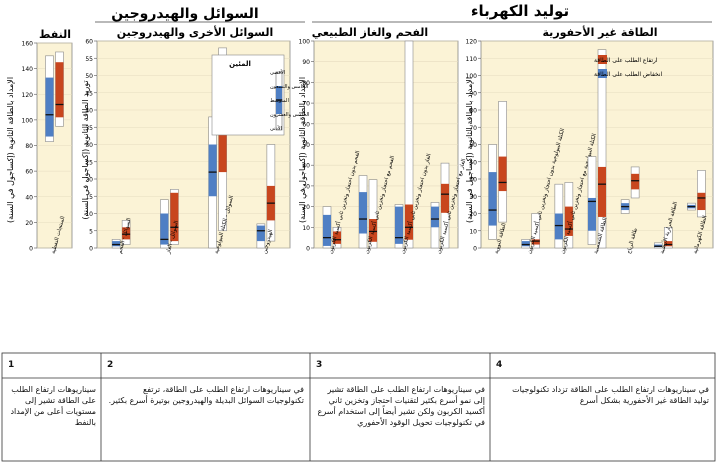  What do you see at coordinates (195, 32) in the screenshot?
I see `panel-title-other-liquids: السوائل الأخرى والهيدروجين` at bounding box center [195, 32].